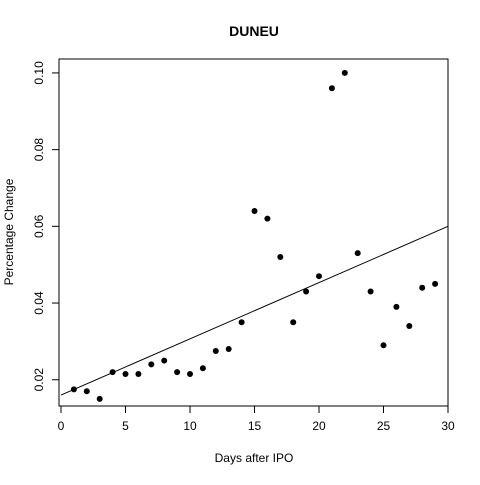  I want to click on chart-title: DUNEU, so click(254, 31).